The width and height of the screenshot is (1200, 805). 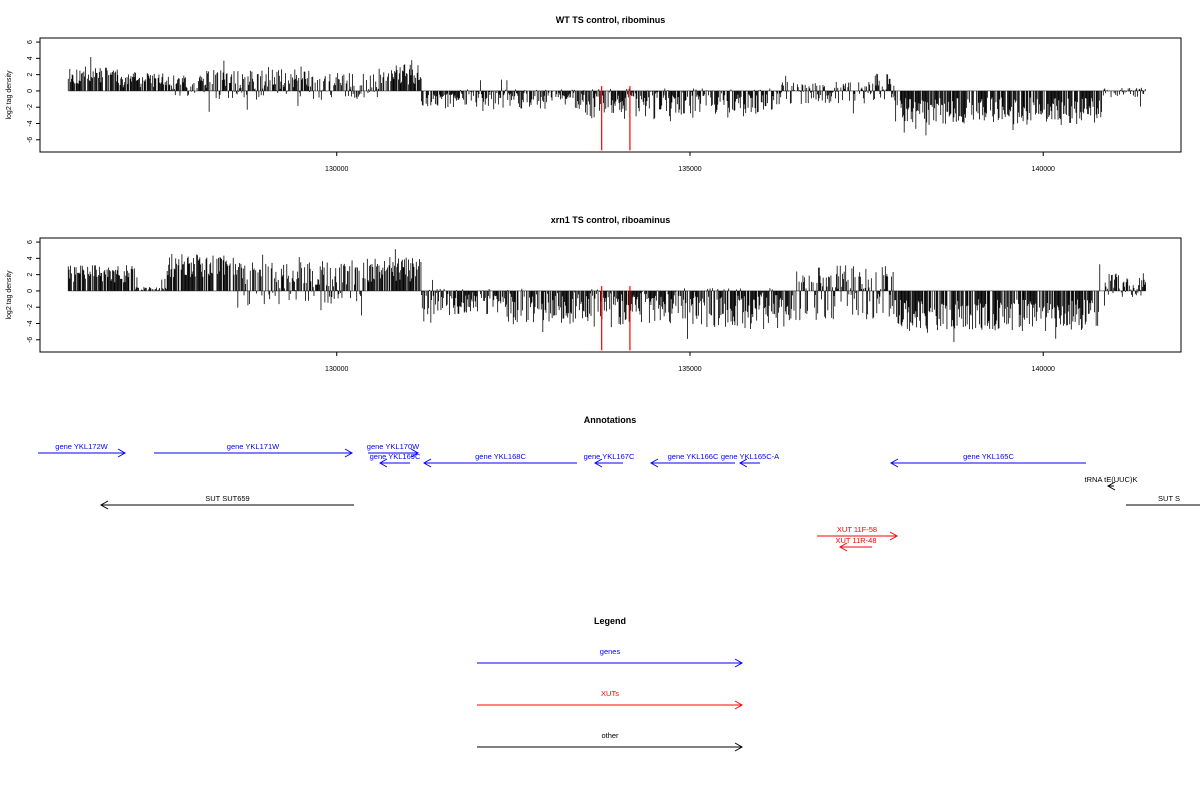 What do you see at coordinates (253, 446) in the screenshot?
I see `feature-label: gene YKL171W` at bounding box center [253, 446].